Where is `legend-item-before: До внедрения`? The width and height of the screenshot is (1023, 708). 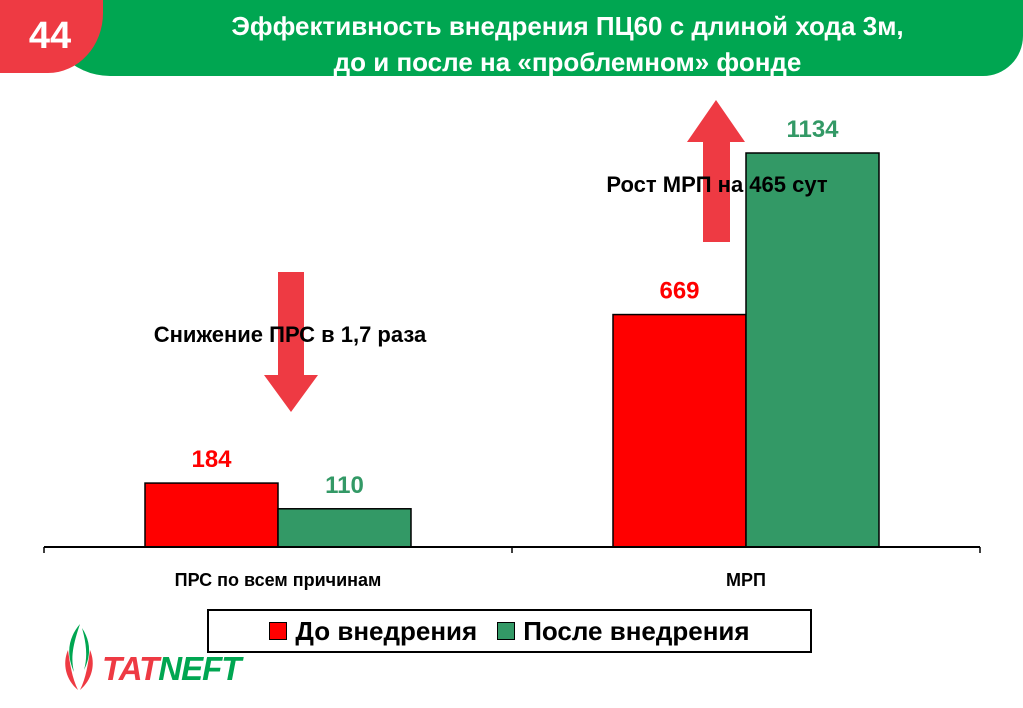
legend-item-before: До внедрения is located at coordinates (373, 631).